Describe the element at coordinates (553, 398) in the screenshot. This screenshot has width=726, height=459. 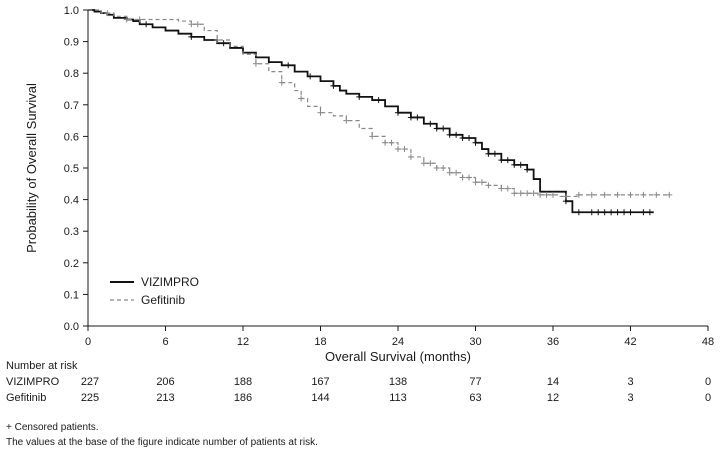
I see `risk-count-gefitinib: 12` at that location.